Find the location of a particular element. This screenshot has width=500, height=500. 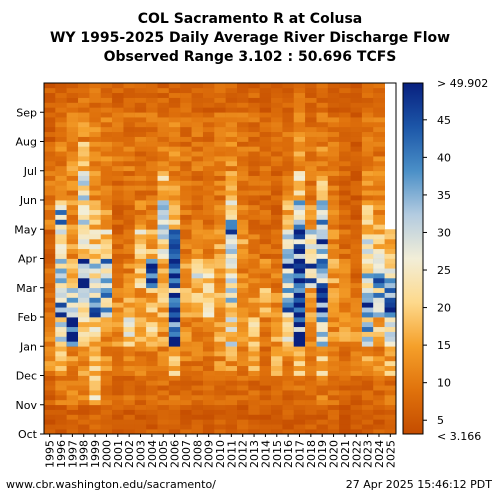

x-tick-label-2013: 2013 is located at coordinates (254, 454).